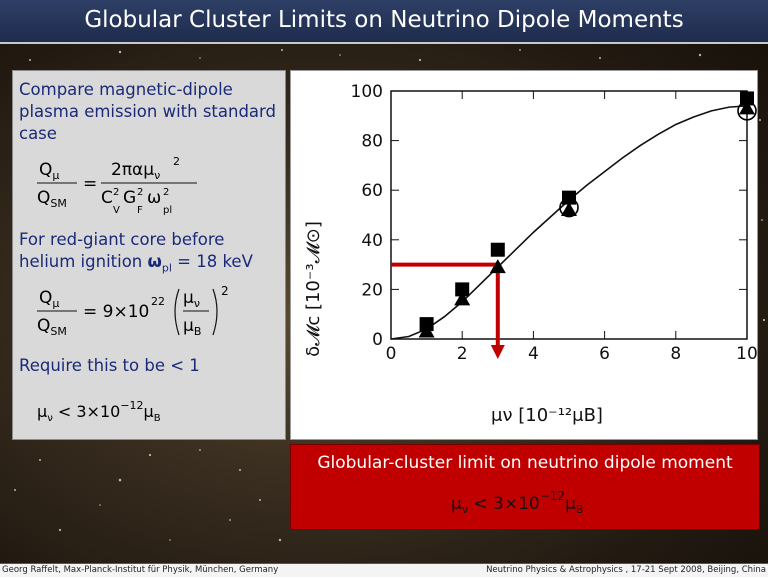 The height and width of the screenshot is (577, 768). Describe the element at coordinates (497, 352) in the screenshot. I see `limit-arrowhead` at that location.